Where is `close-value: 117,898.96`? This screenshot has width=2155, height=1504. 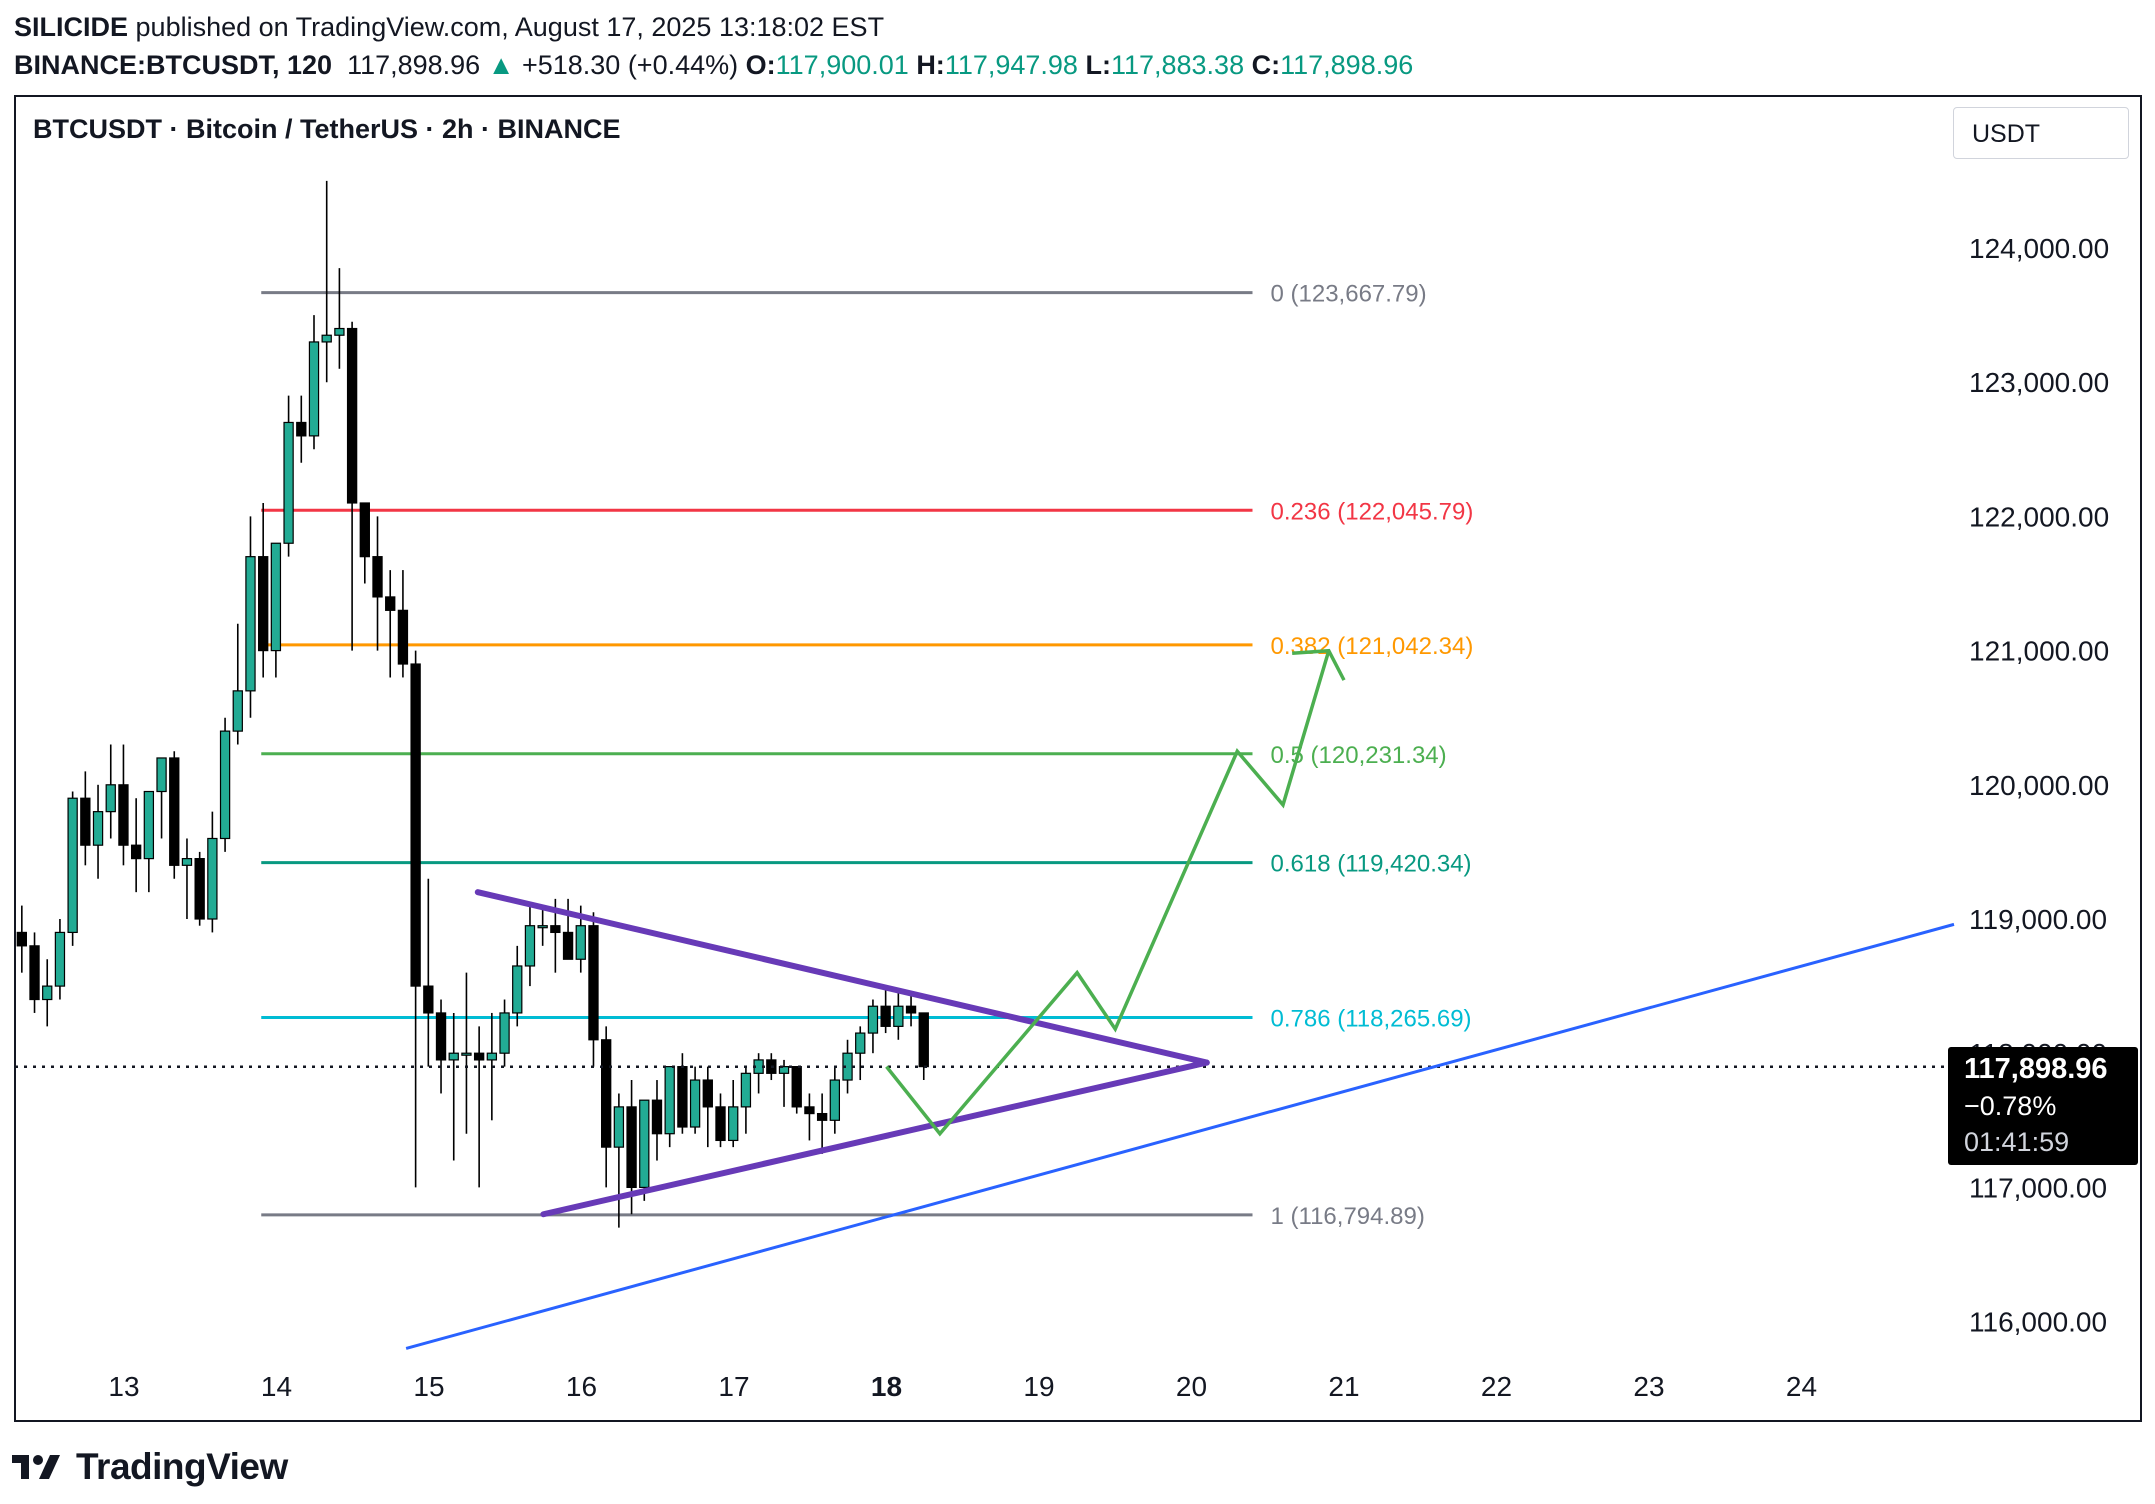
close-value: 117,898.96 is located at coordinates (1347, 65).